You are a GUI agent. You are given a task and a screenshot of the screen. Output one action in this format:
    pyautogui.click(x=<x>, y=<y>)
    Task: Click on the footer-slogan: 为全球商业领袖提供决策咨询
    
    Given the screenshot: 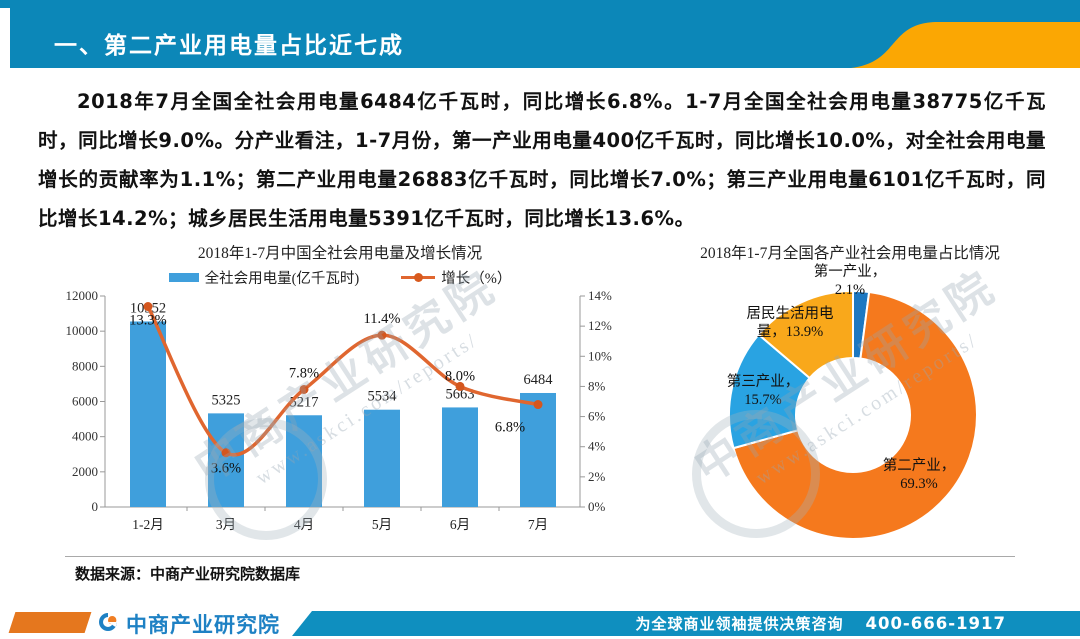 What is the action you would take?
    pyautogui.click(x=739, y=624)
    